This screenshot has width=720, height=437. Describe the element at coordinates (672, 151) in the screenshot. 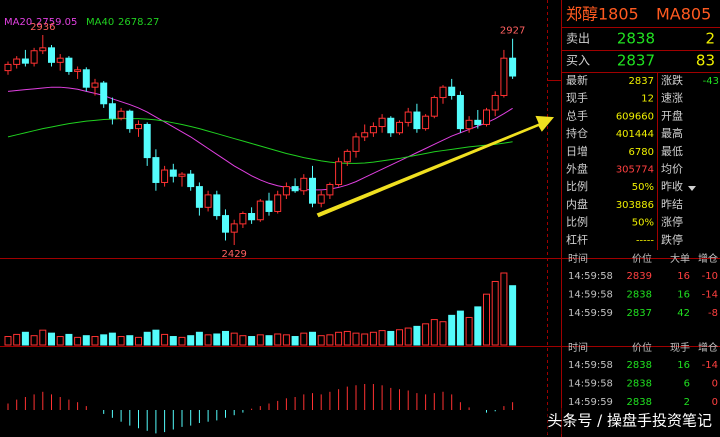

I see `stat-label: 最低` at that location.